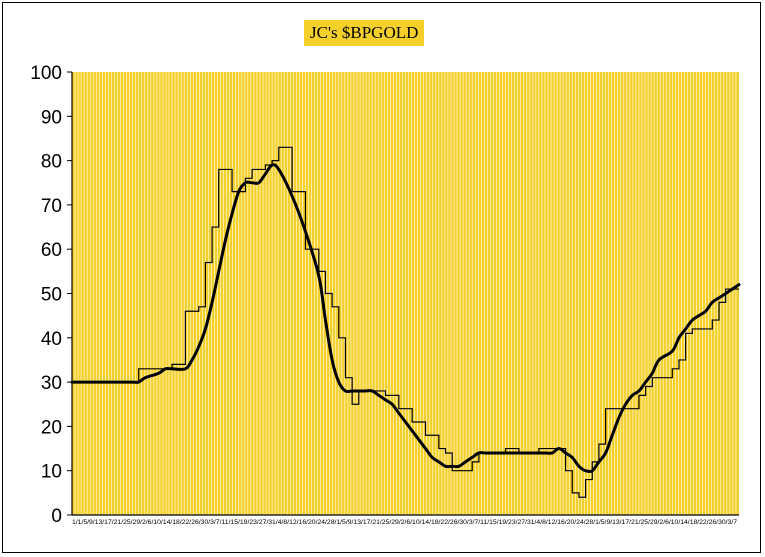 The width and height of the screenshot is (765, 557). What do you see at coordinates (51, 339) in the screenshot?
I see `y-tick-label: 40` at bounding box center [51, 339].